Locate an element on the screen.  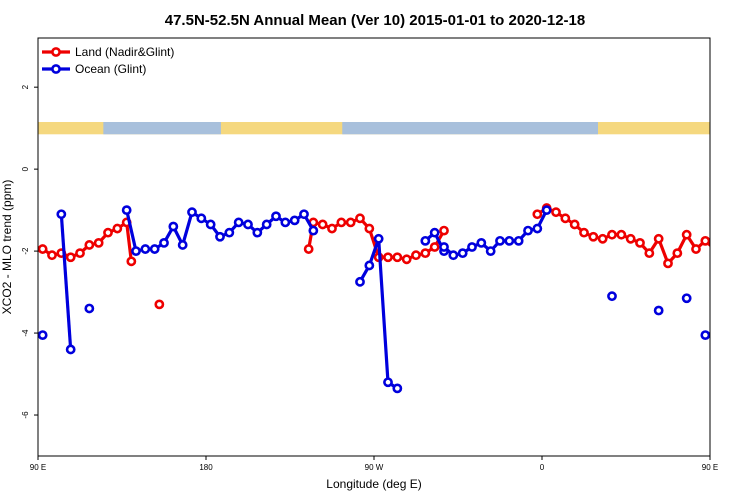
y-axis: 2 0 -2 -4 -6 is located at coordinates (29, 251).